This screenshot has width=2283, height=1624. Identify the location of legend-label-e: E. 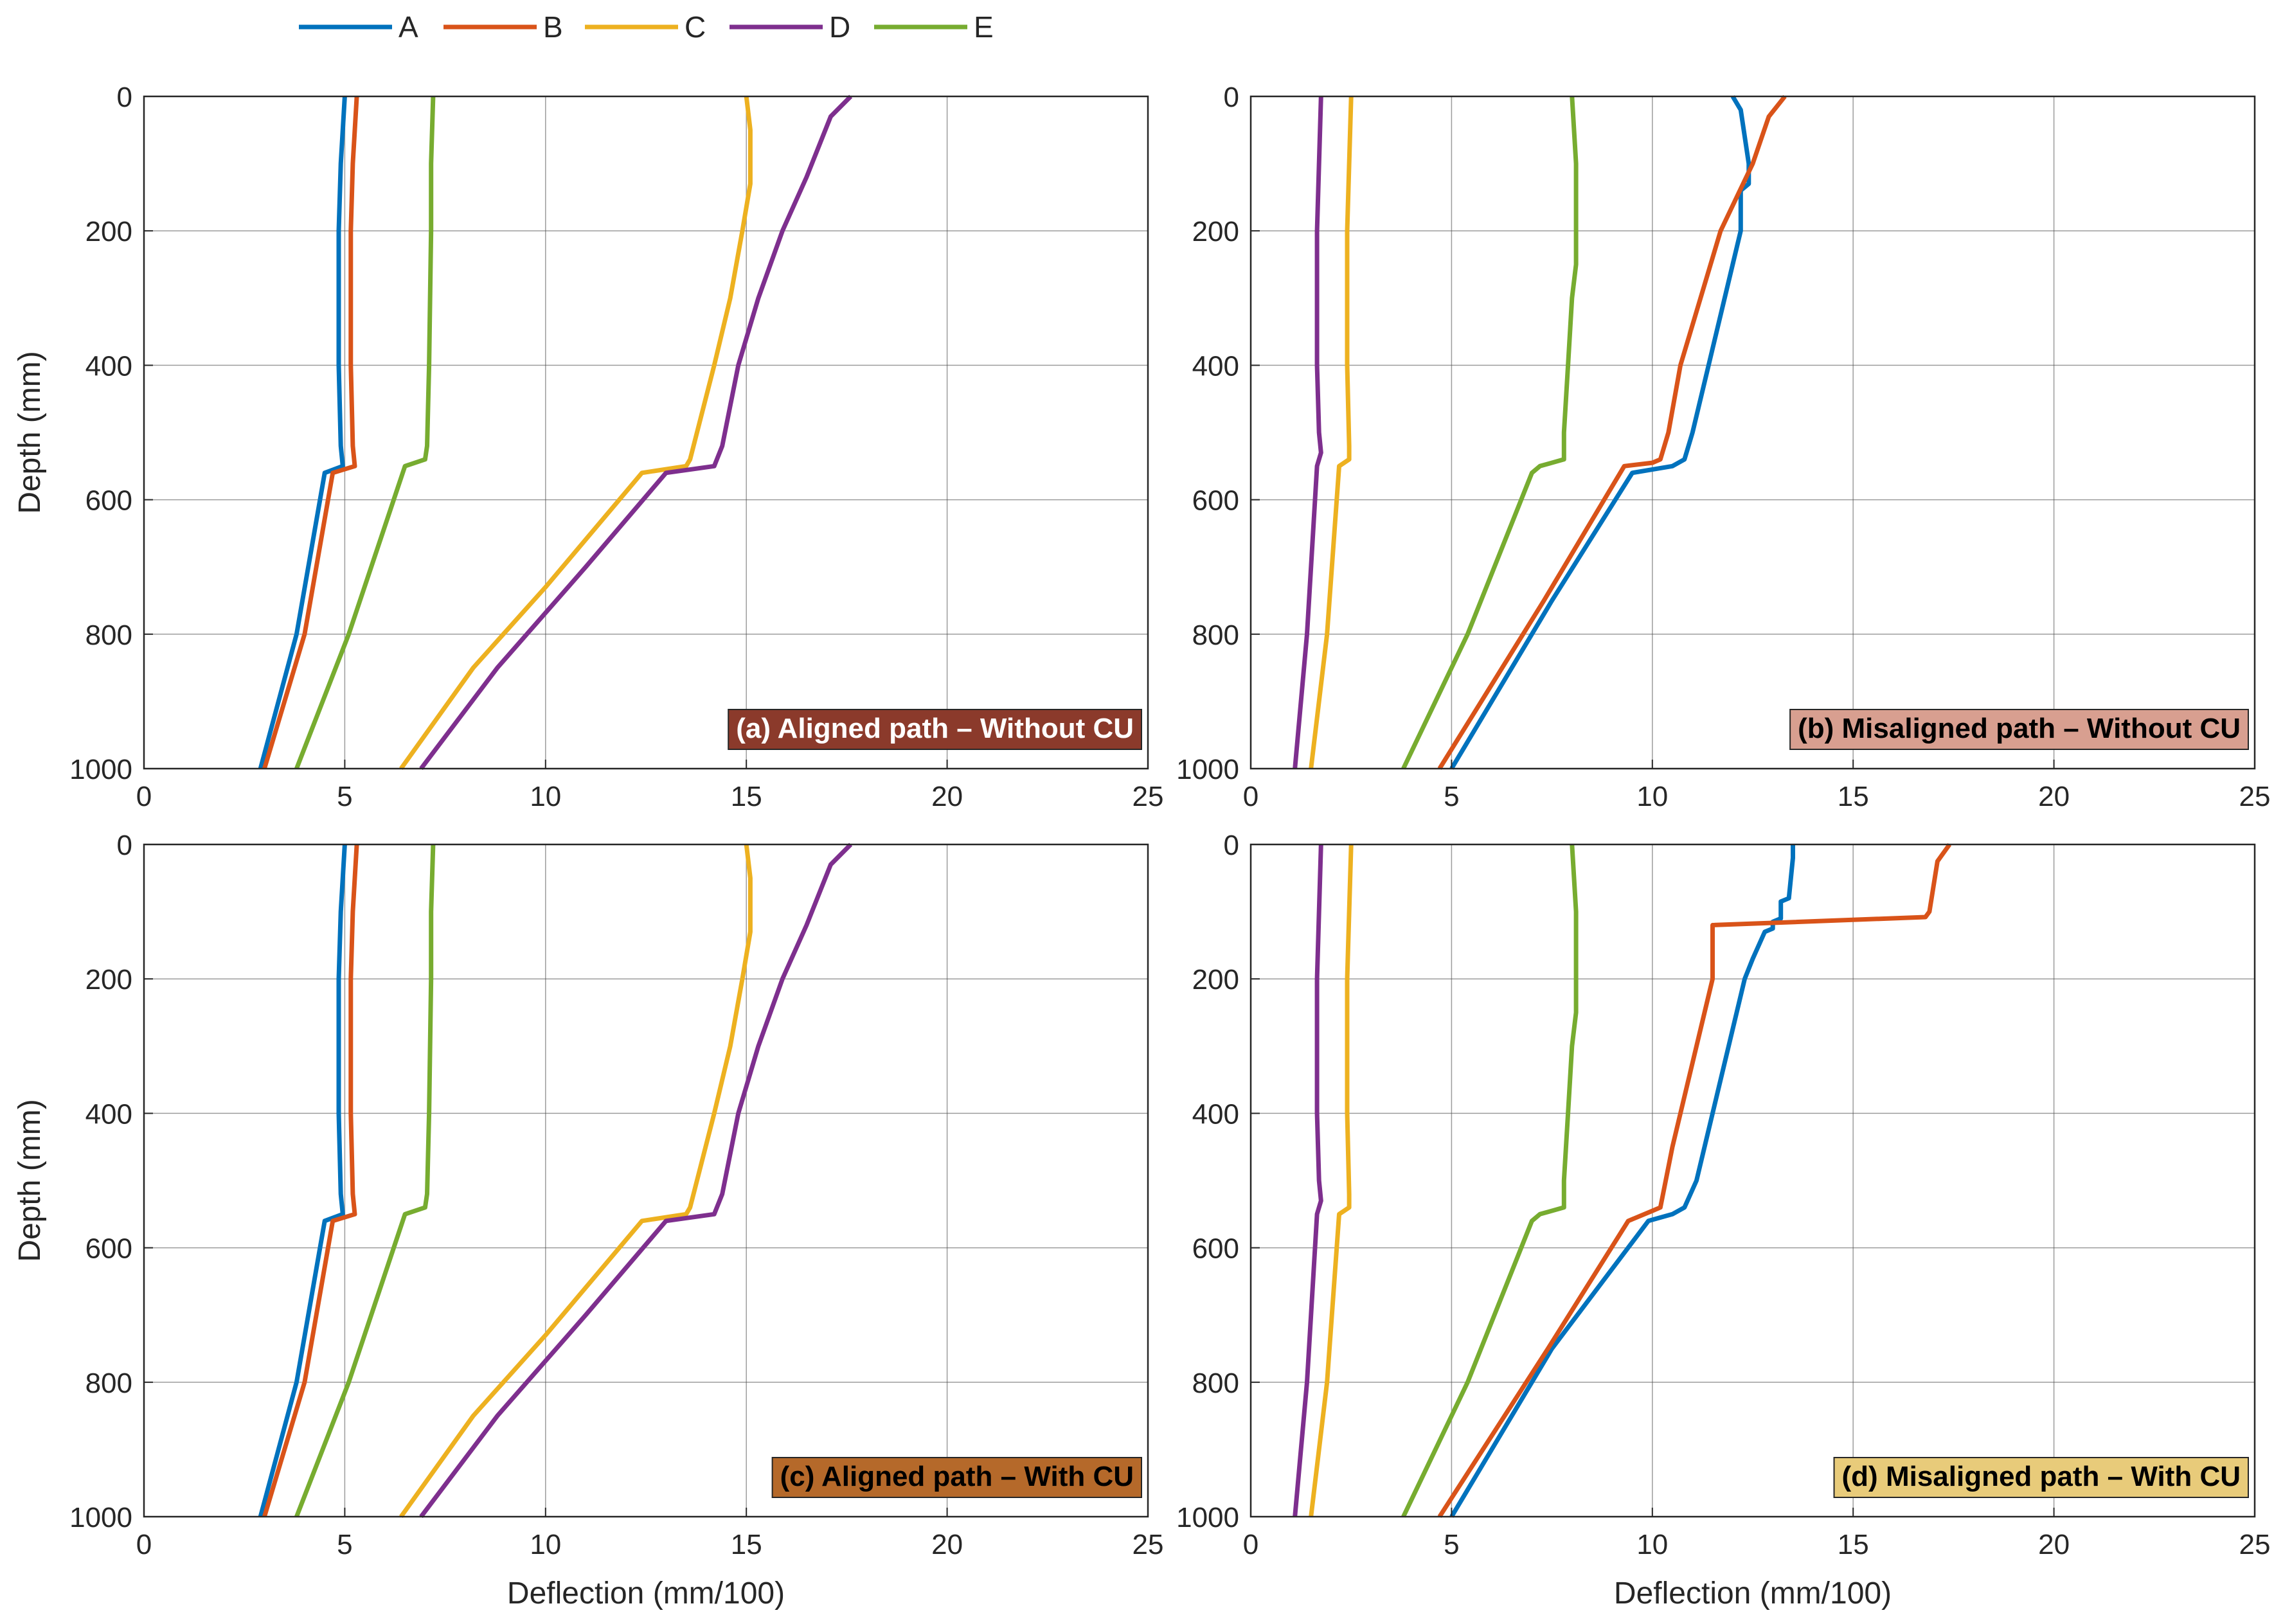
(984, 27).